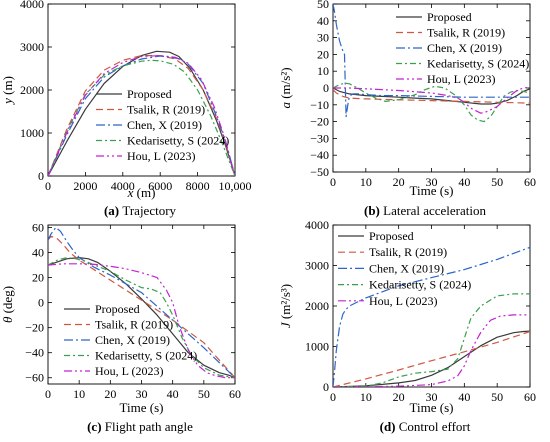 The image size is (550, 442). Describe the element at coordinates (32, 47) in the screenshot. I see `y-tick-label: 3000` at that location.